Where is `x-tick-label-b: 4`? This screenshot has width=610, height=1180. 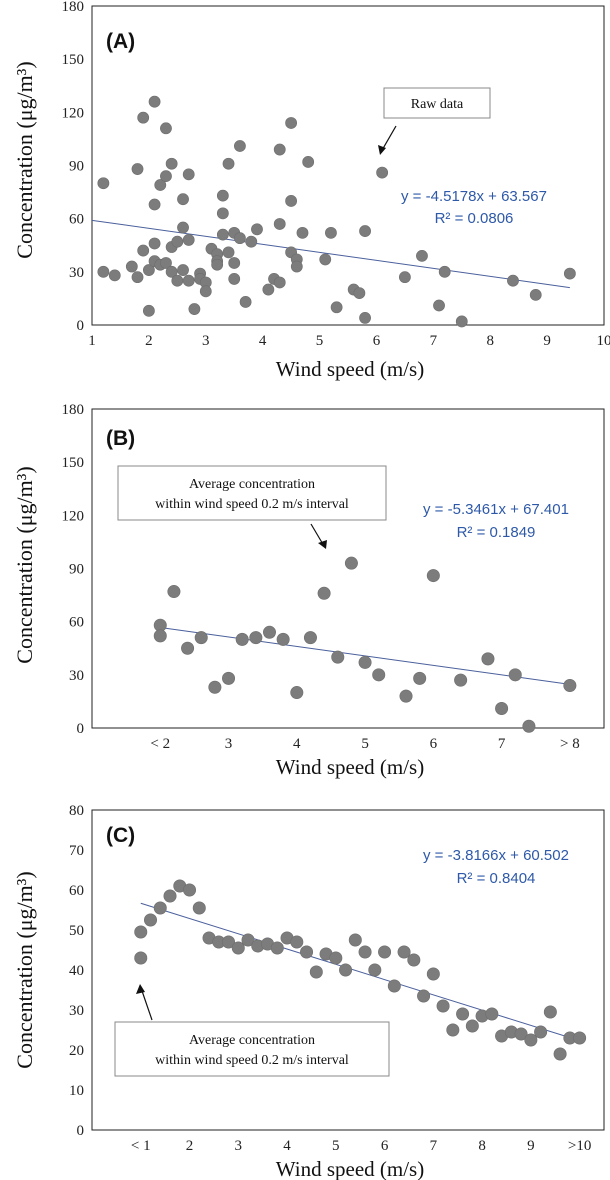 x-tick-label-b: 4 is located at coordinates (297, 744).